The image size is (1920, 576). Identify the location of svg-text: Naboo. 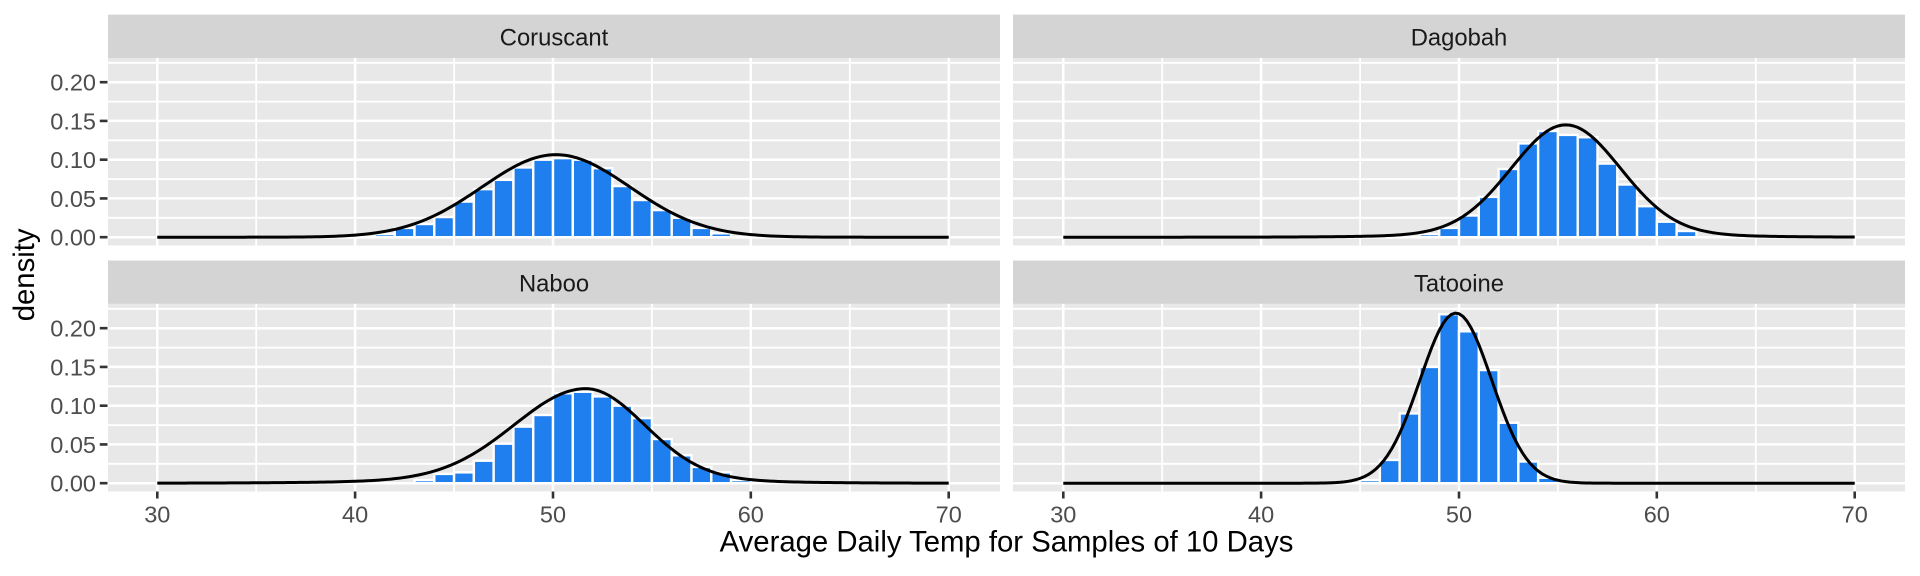
(554, 284).